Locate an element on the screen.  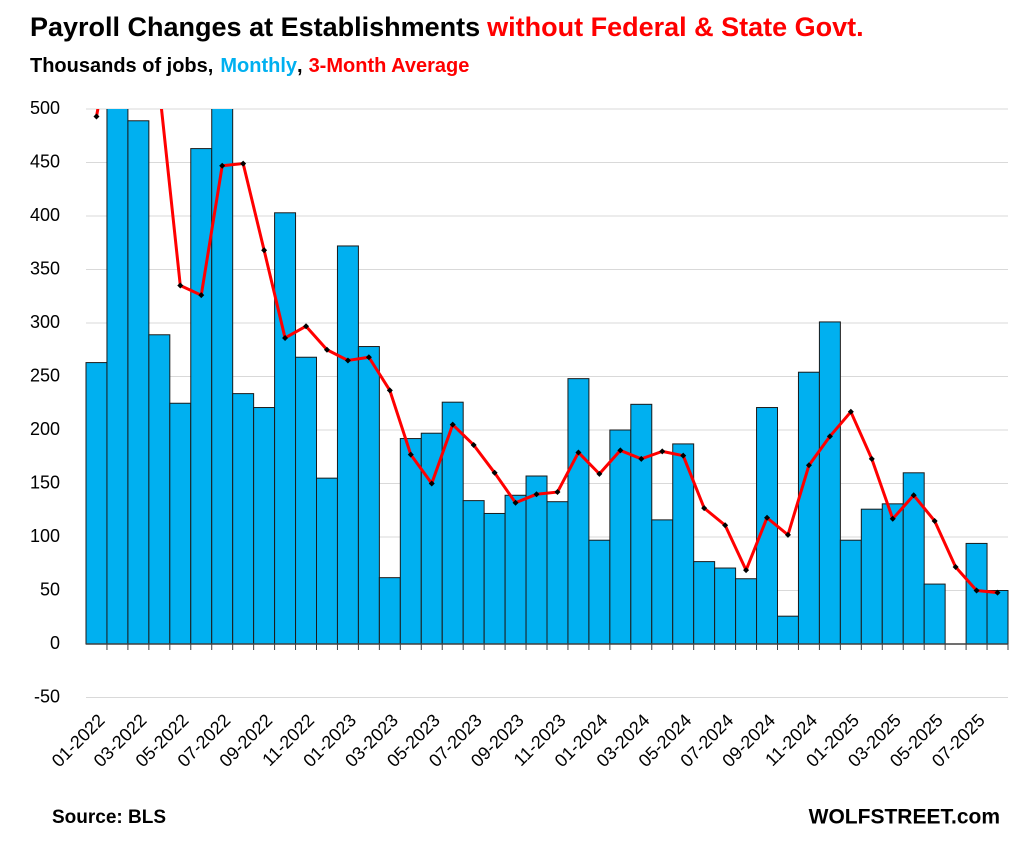
subtitle-text: Thousands of jobs, is located at coordinates (122, 66).